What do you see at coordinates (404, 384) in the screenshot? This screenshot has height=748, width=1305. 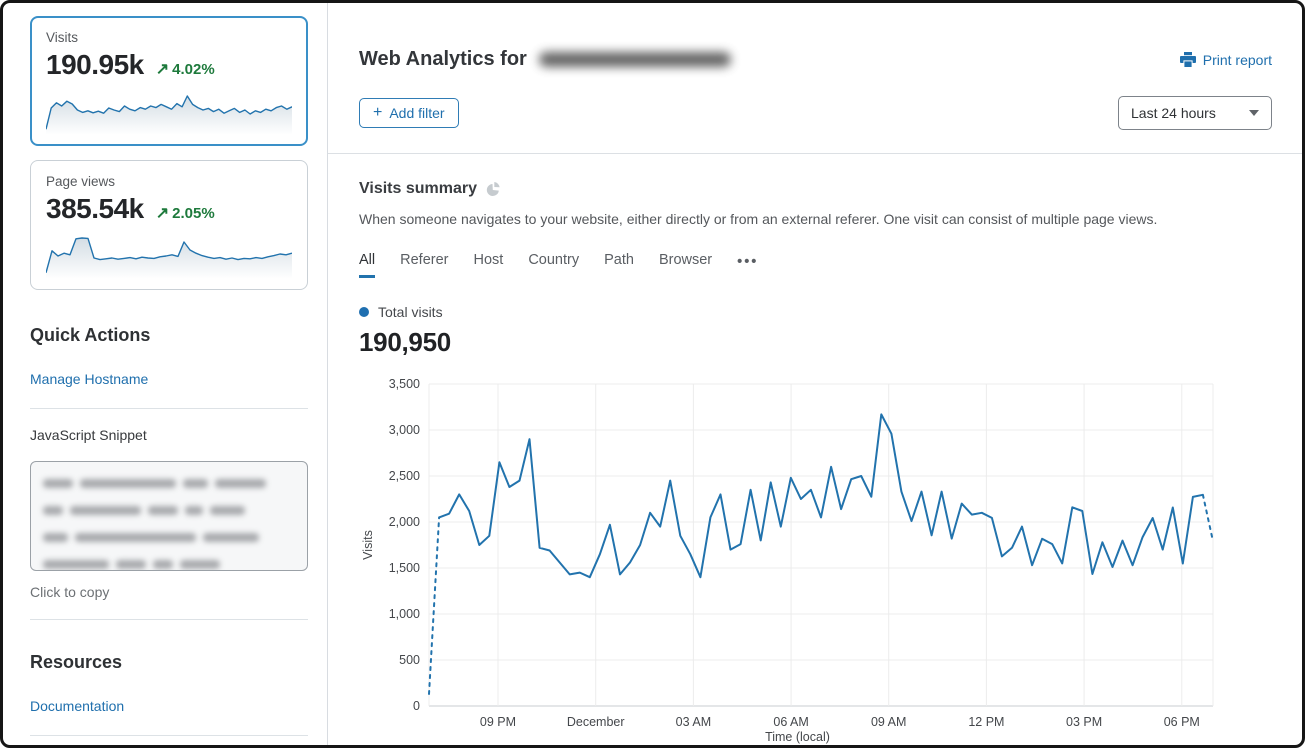 I see `svg-text: 3,500` at bounding box center [404, 384].